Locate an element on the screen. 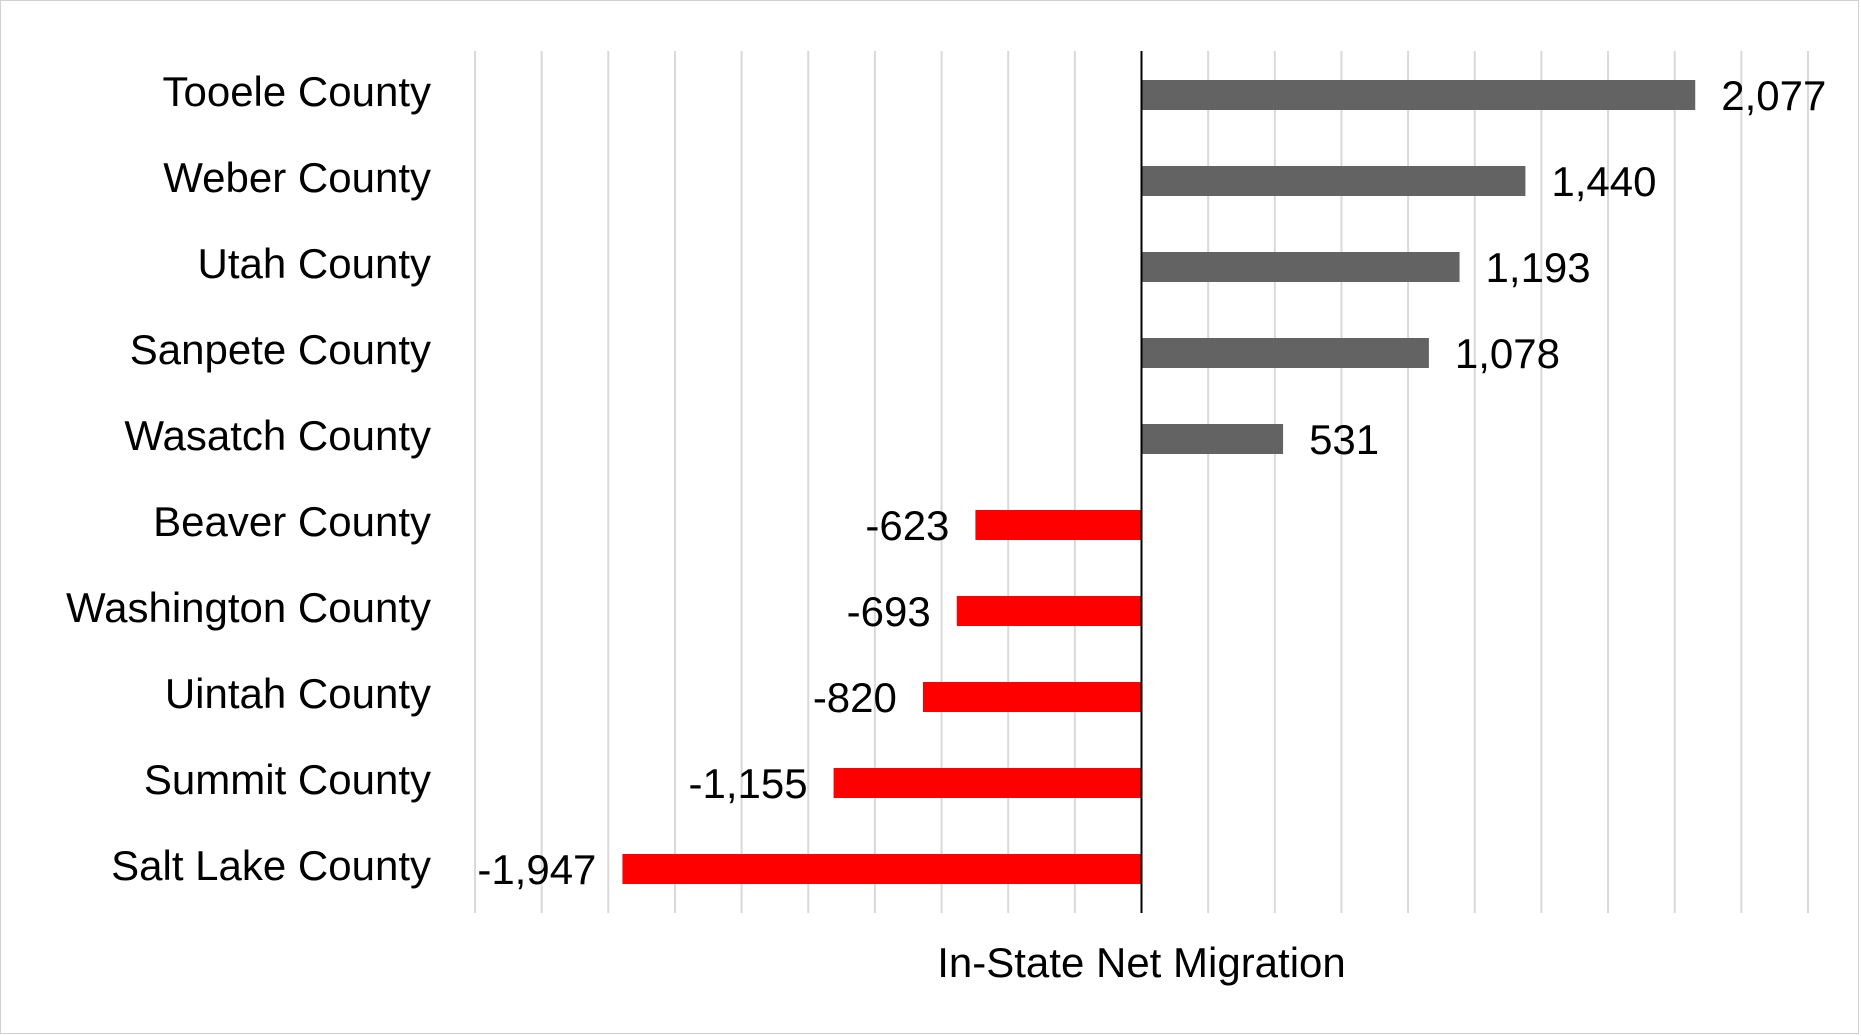 This screenshot has width=1861, height=1036. category-label: Washington County is located at coordinates (248, 607).